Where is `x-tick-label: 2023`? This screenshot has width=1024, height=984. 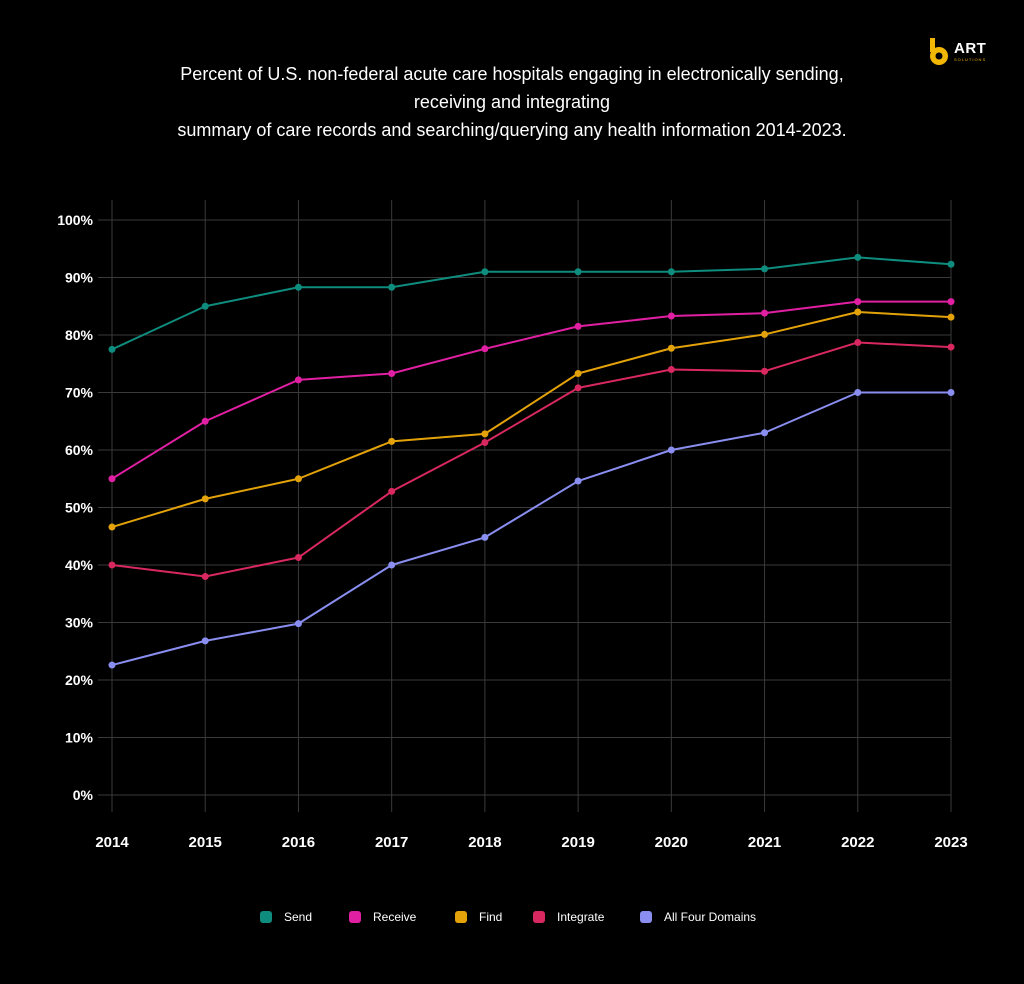
x-tick-label: 2023 is located at coordinates (950, 842).